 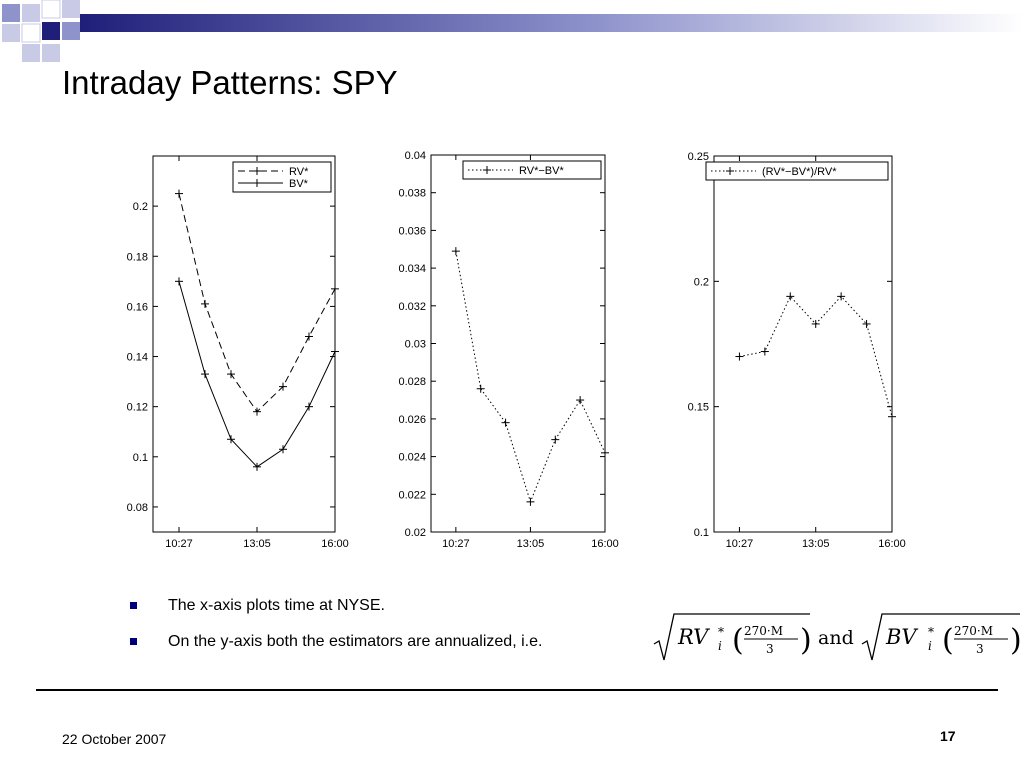 I want to click on legend-label: RV*−BV*, so click(x=541, y=171).